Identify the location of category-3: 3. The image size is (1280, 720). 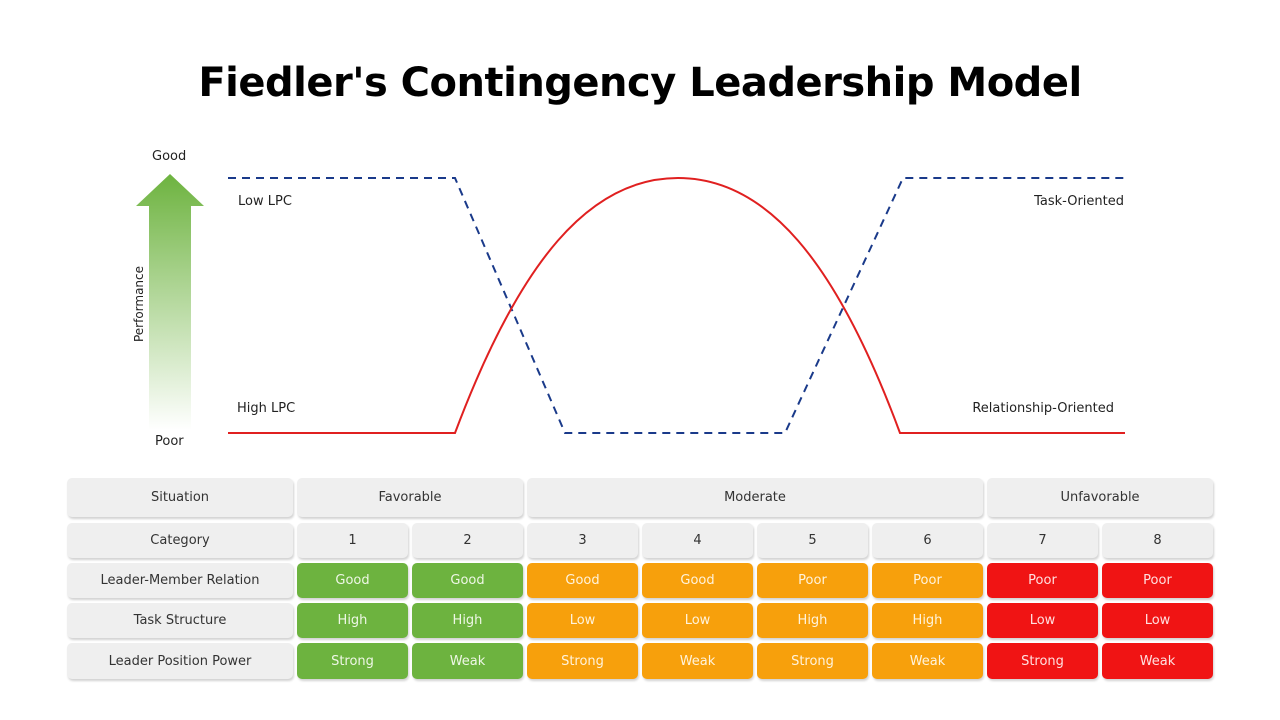
(582, 540).